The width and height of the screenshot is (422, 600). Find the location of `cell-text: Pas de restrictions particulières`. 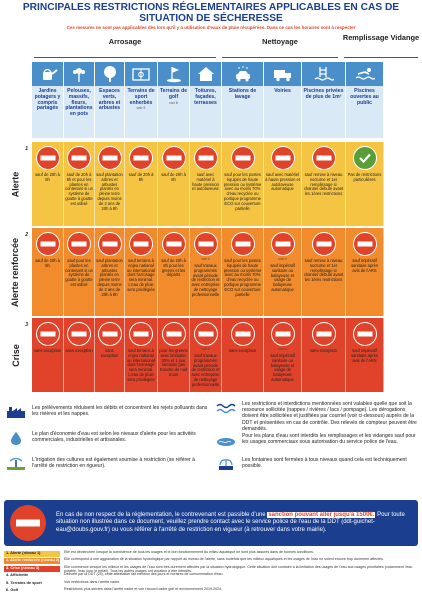

cell-text: Pas de restrictions particulières is located at coordinates (364, 177).